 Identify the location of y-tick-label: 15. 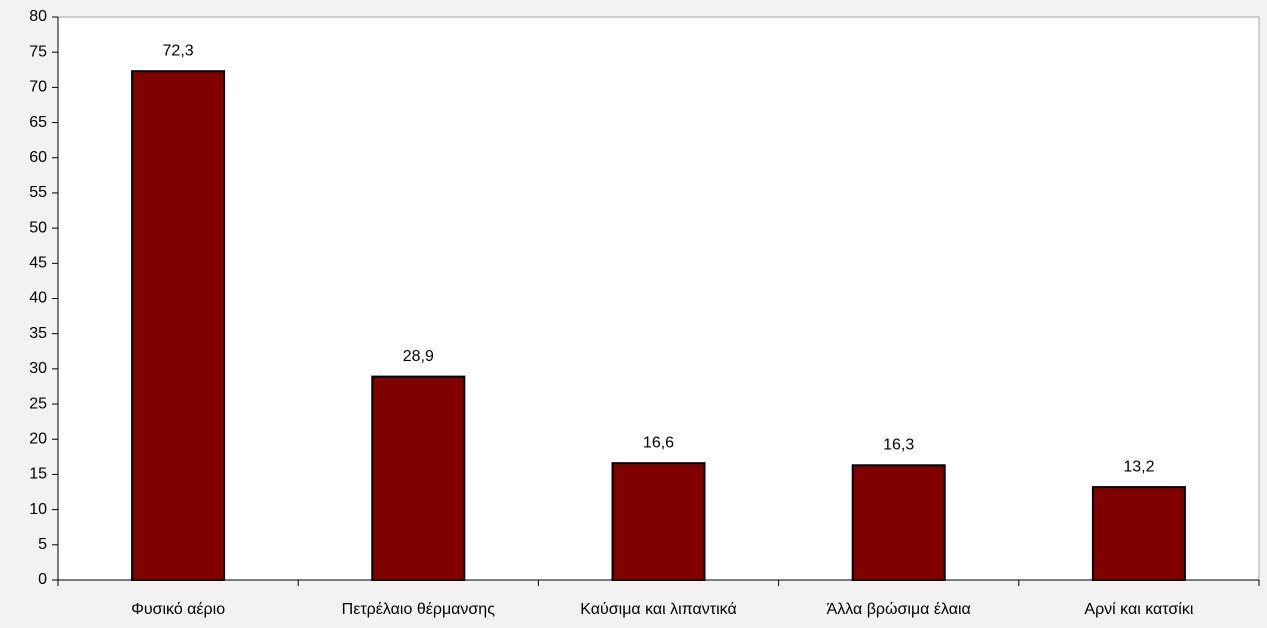
(38, 474).